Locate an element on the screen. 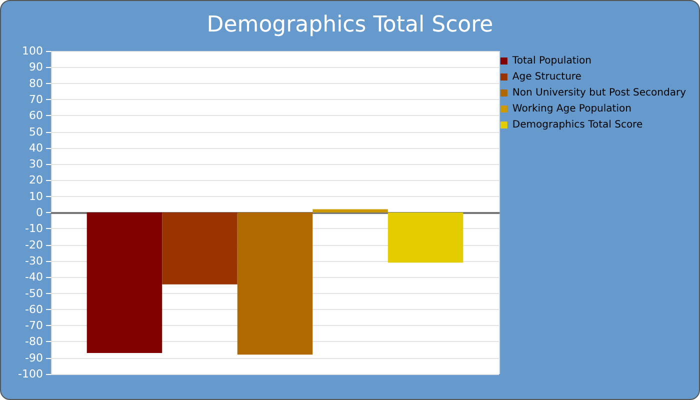 The width and height of the screenshot is (700, 400). y-tick-label: -60 is located at coordinates (34, 309).